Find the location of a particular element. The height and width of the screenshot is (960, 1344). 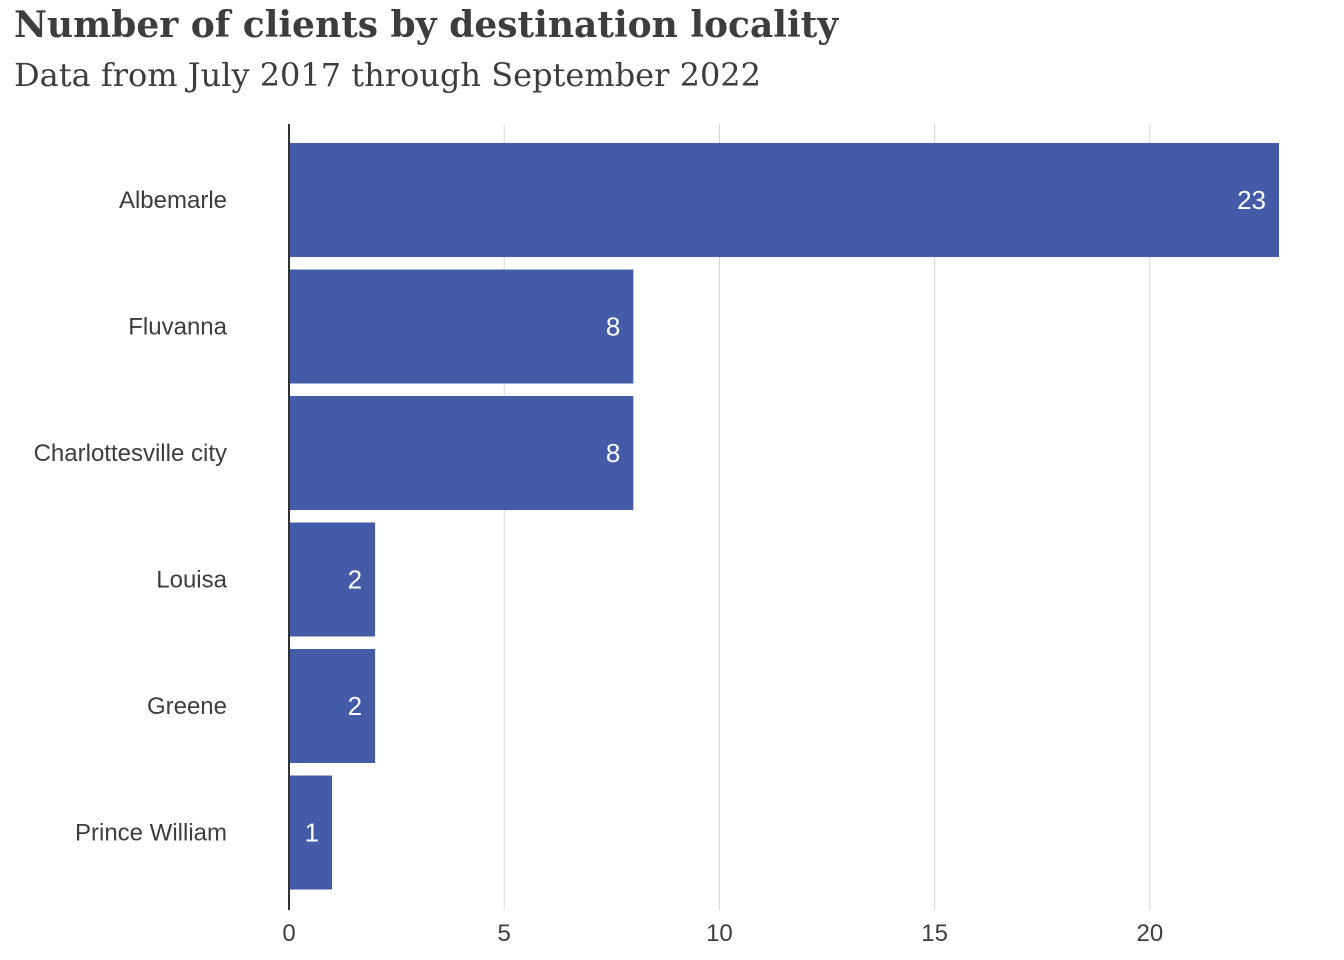

x-tick-labels: 0 5 10 15 20 is located at coordinates (722, 933).